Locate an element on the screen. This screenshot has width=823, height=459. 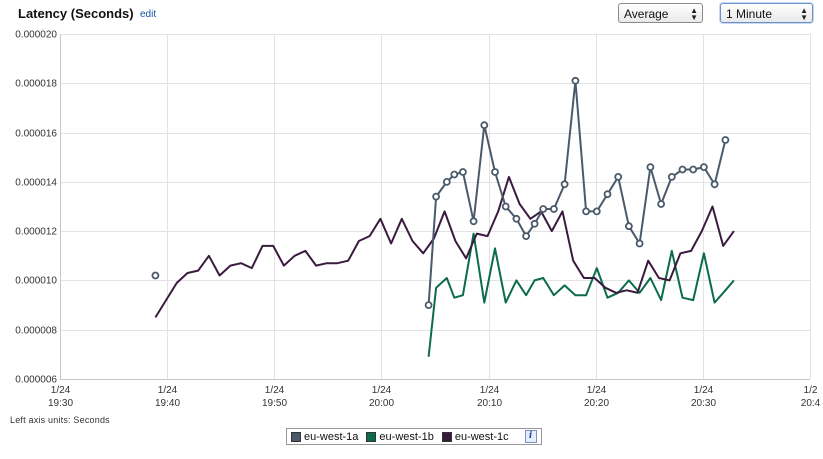
y-tick-label: 0.000018 is located at coordinates (36, 84).